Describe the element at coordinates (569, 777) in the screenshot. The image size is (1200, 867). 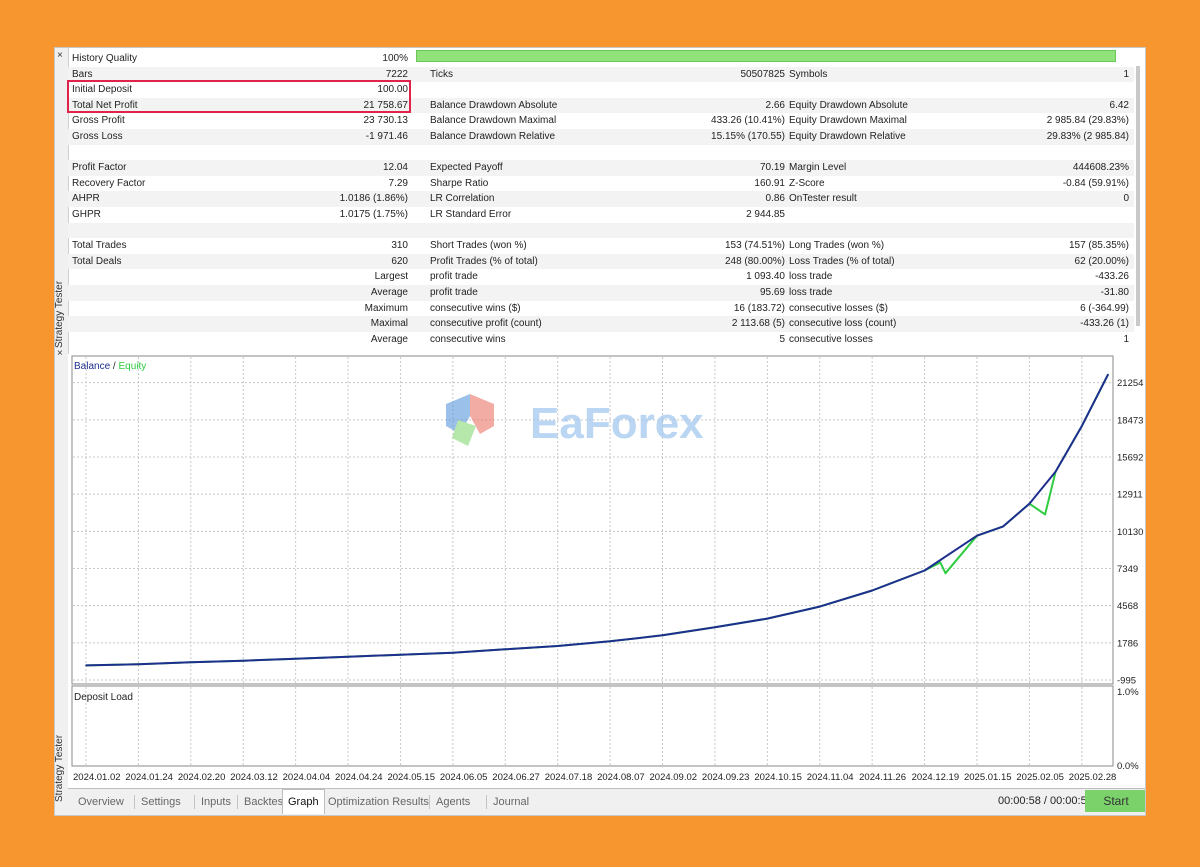
I see `x-tick-label: 2024.07.18` at that location.